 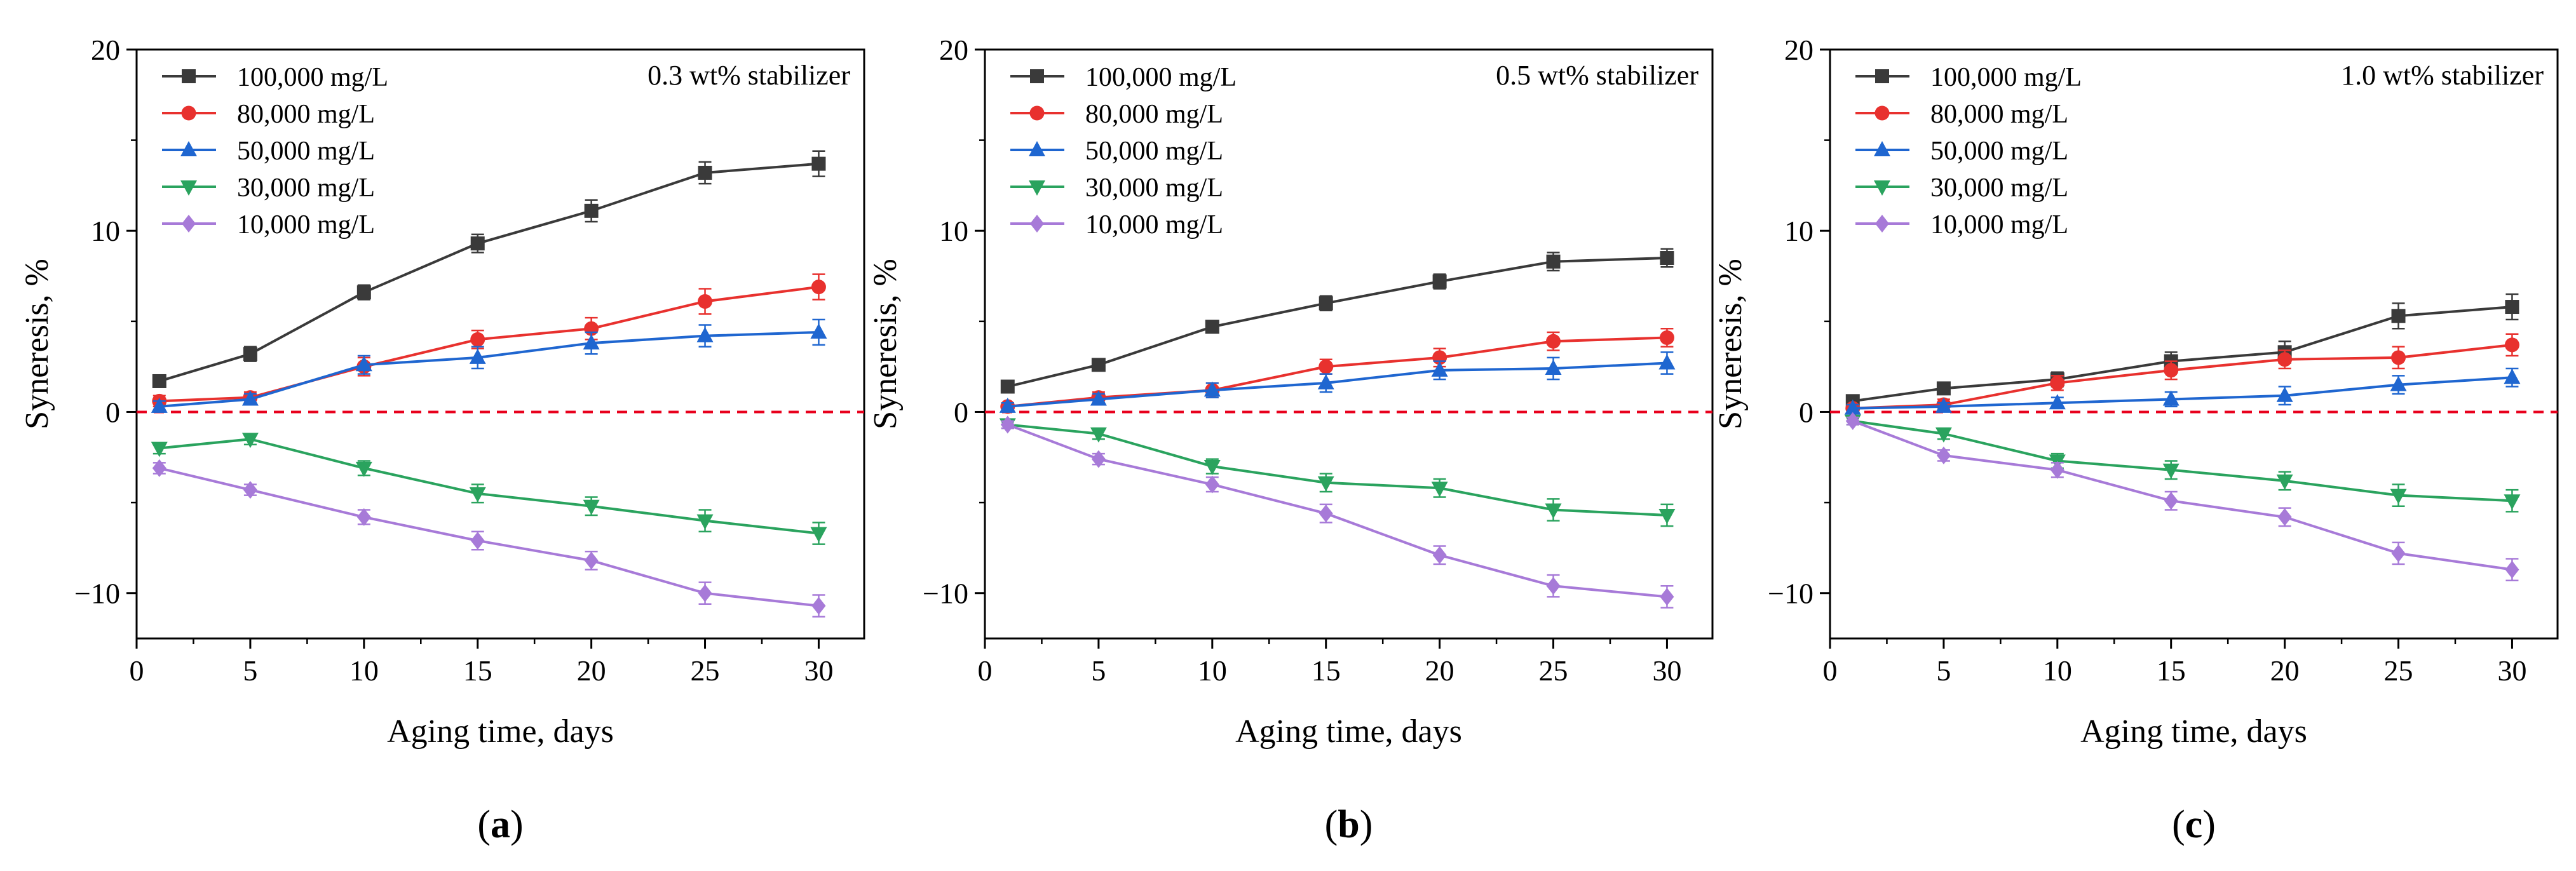 What do you see at coordinates (500, 824) in the screenshot?
I see `panel-label: (a)` at bounding box center [500, 824].